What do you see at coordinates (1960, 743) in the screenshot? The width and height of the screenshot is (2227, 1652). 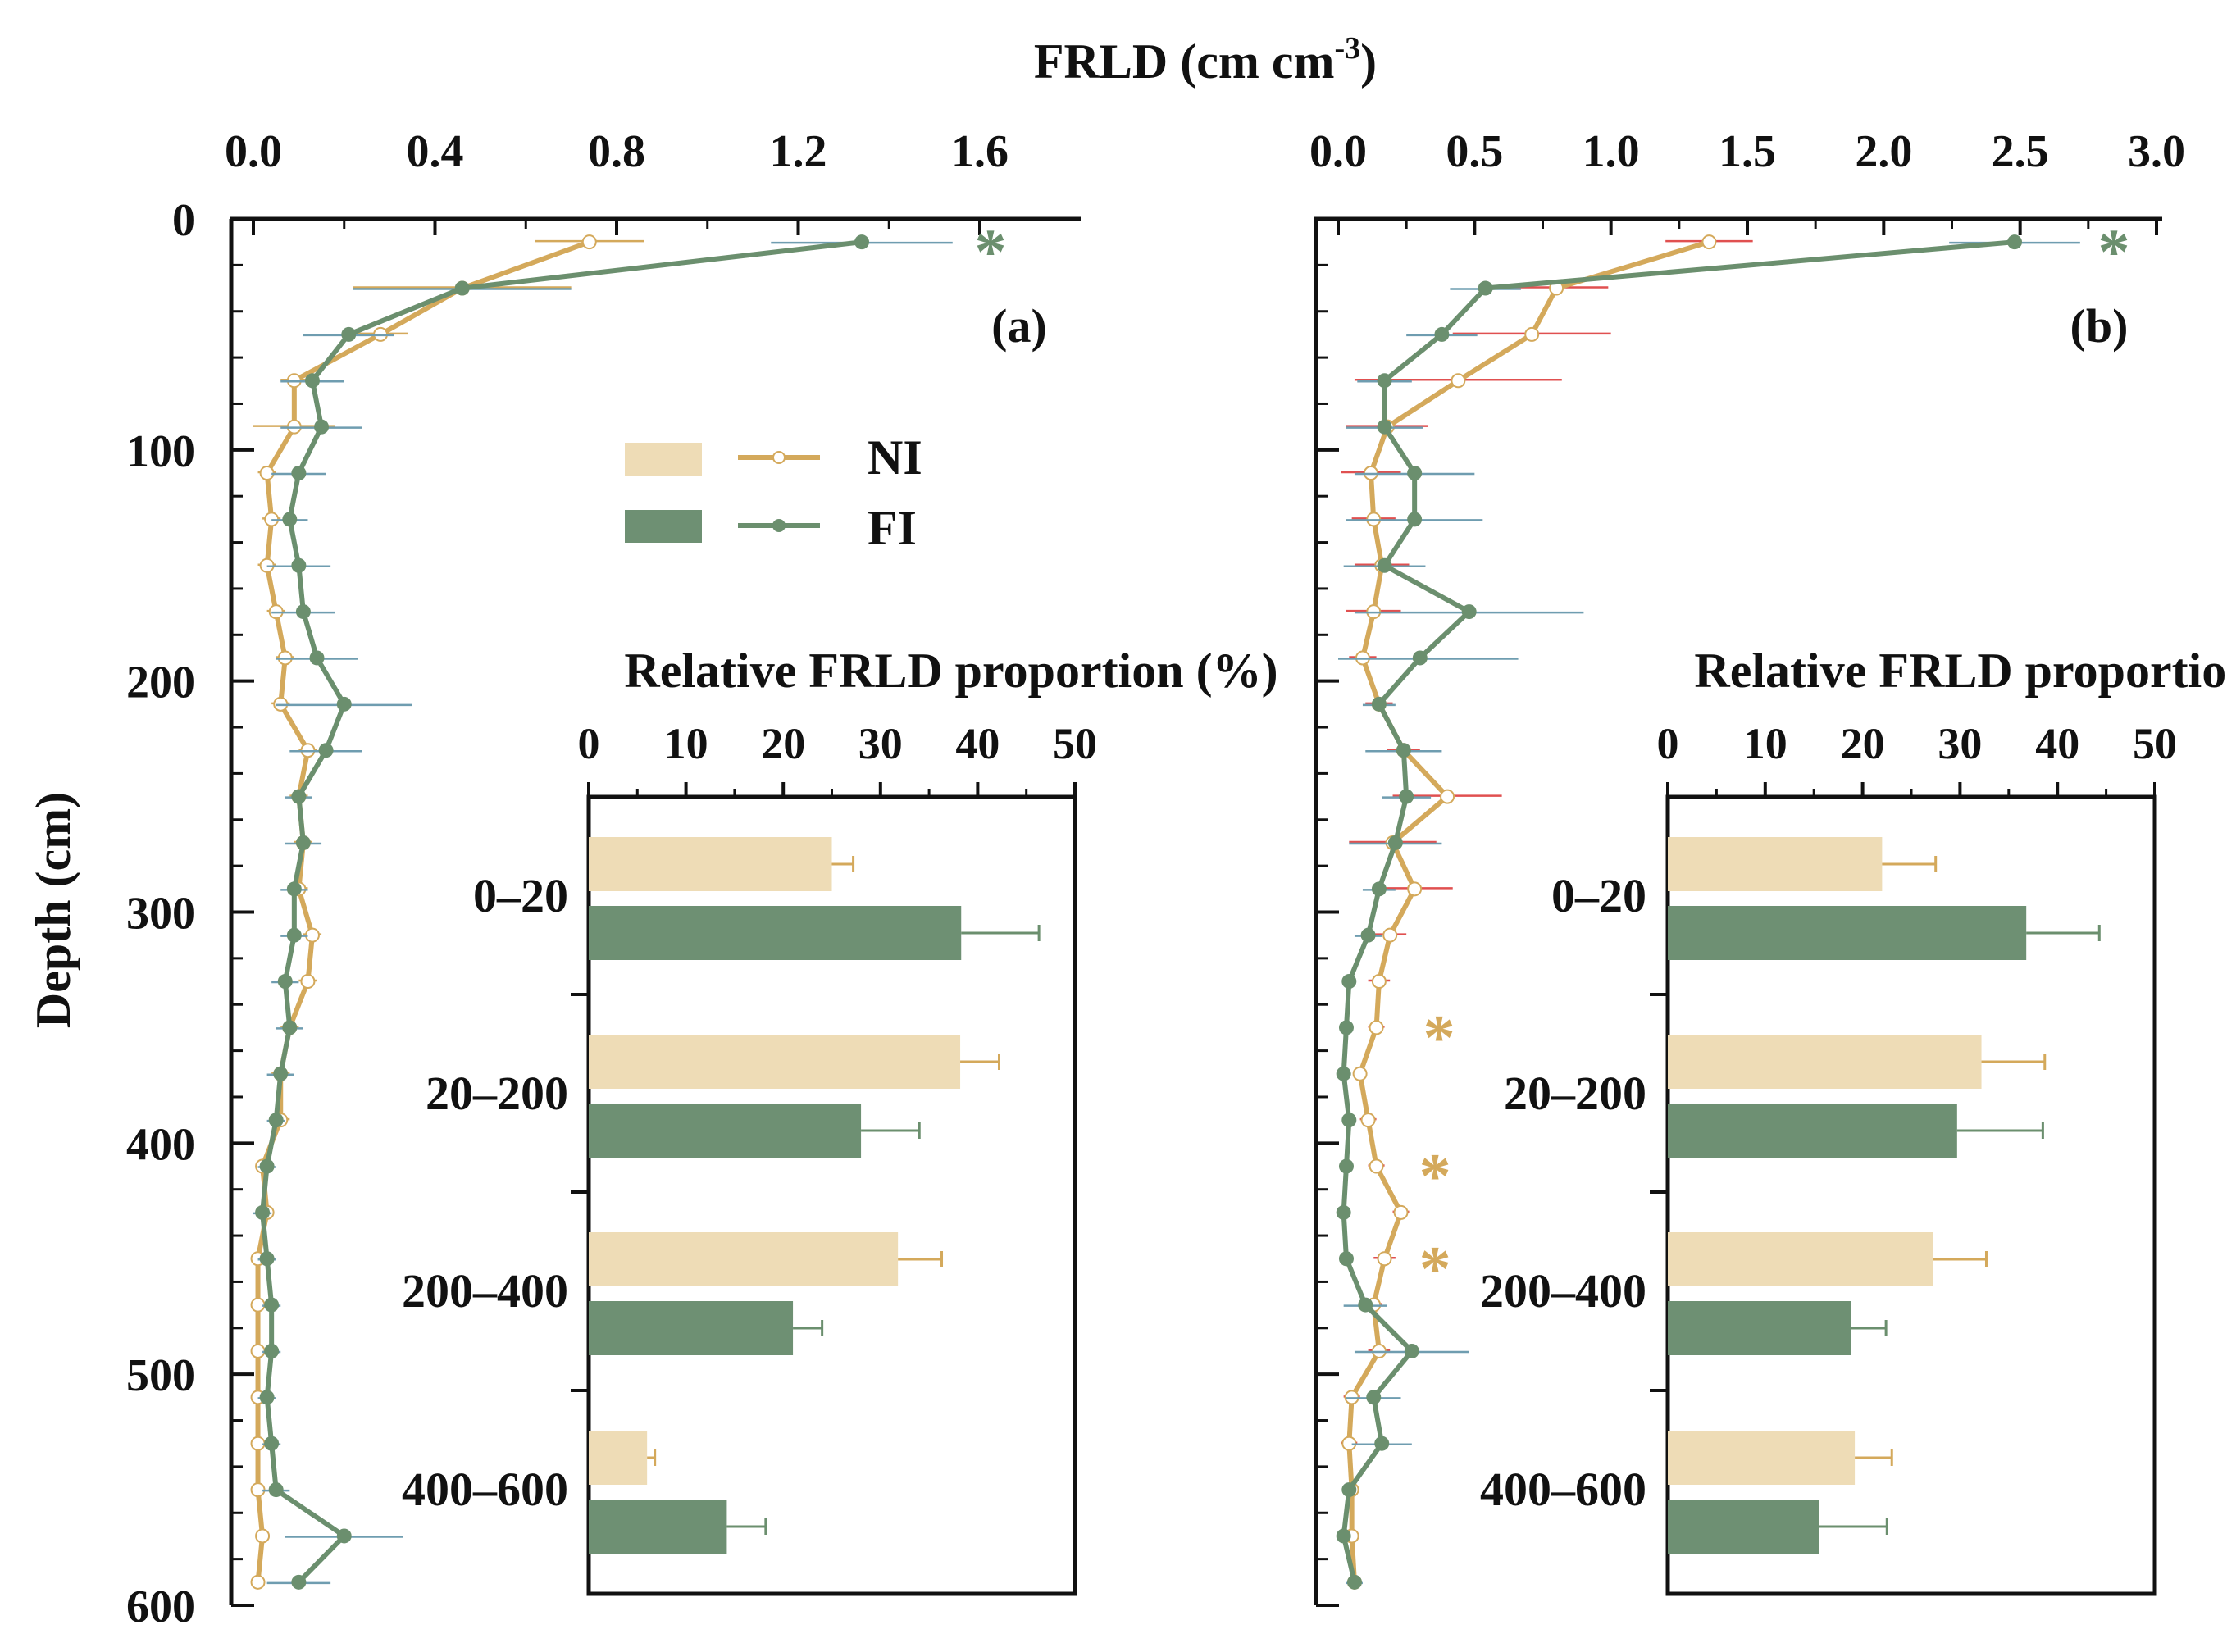 I see `inset-x-tick-label: 30` at bounding box center [1960, 743].